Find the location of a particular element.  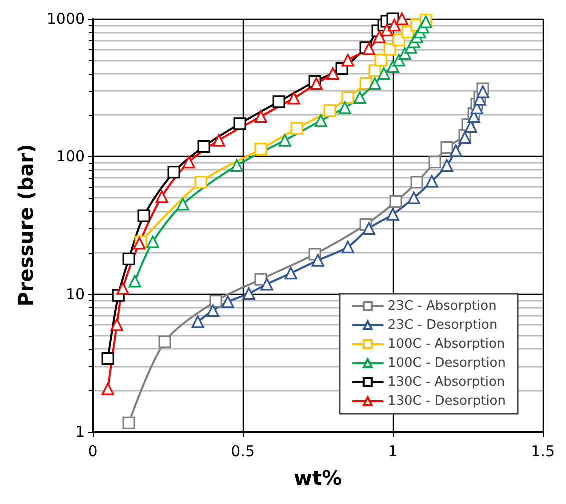

y-tick-label: 1000 is located at coordinates (66, 19).